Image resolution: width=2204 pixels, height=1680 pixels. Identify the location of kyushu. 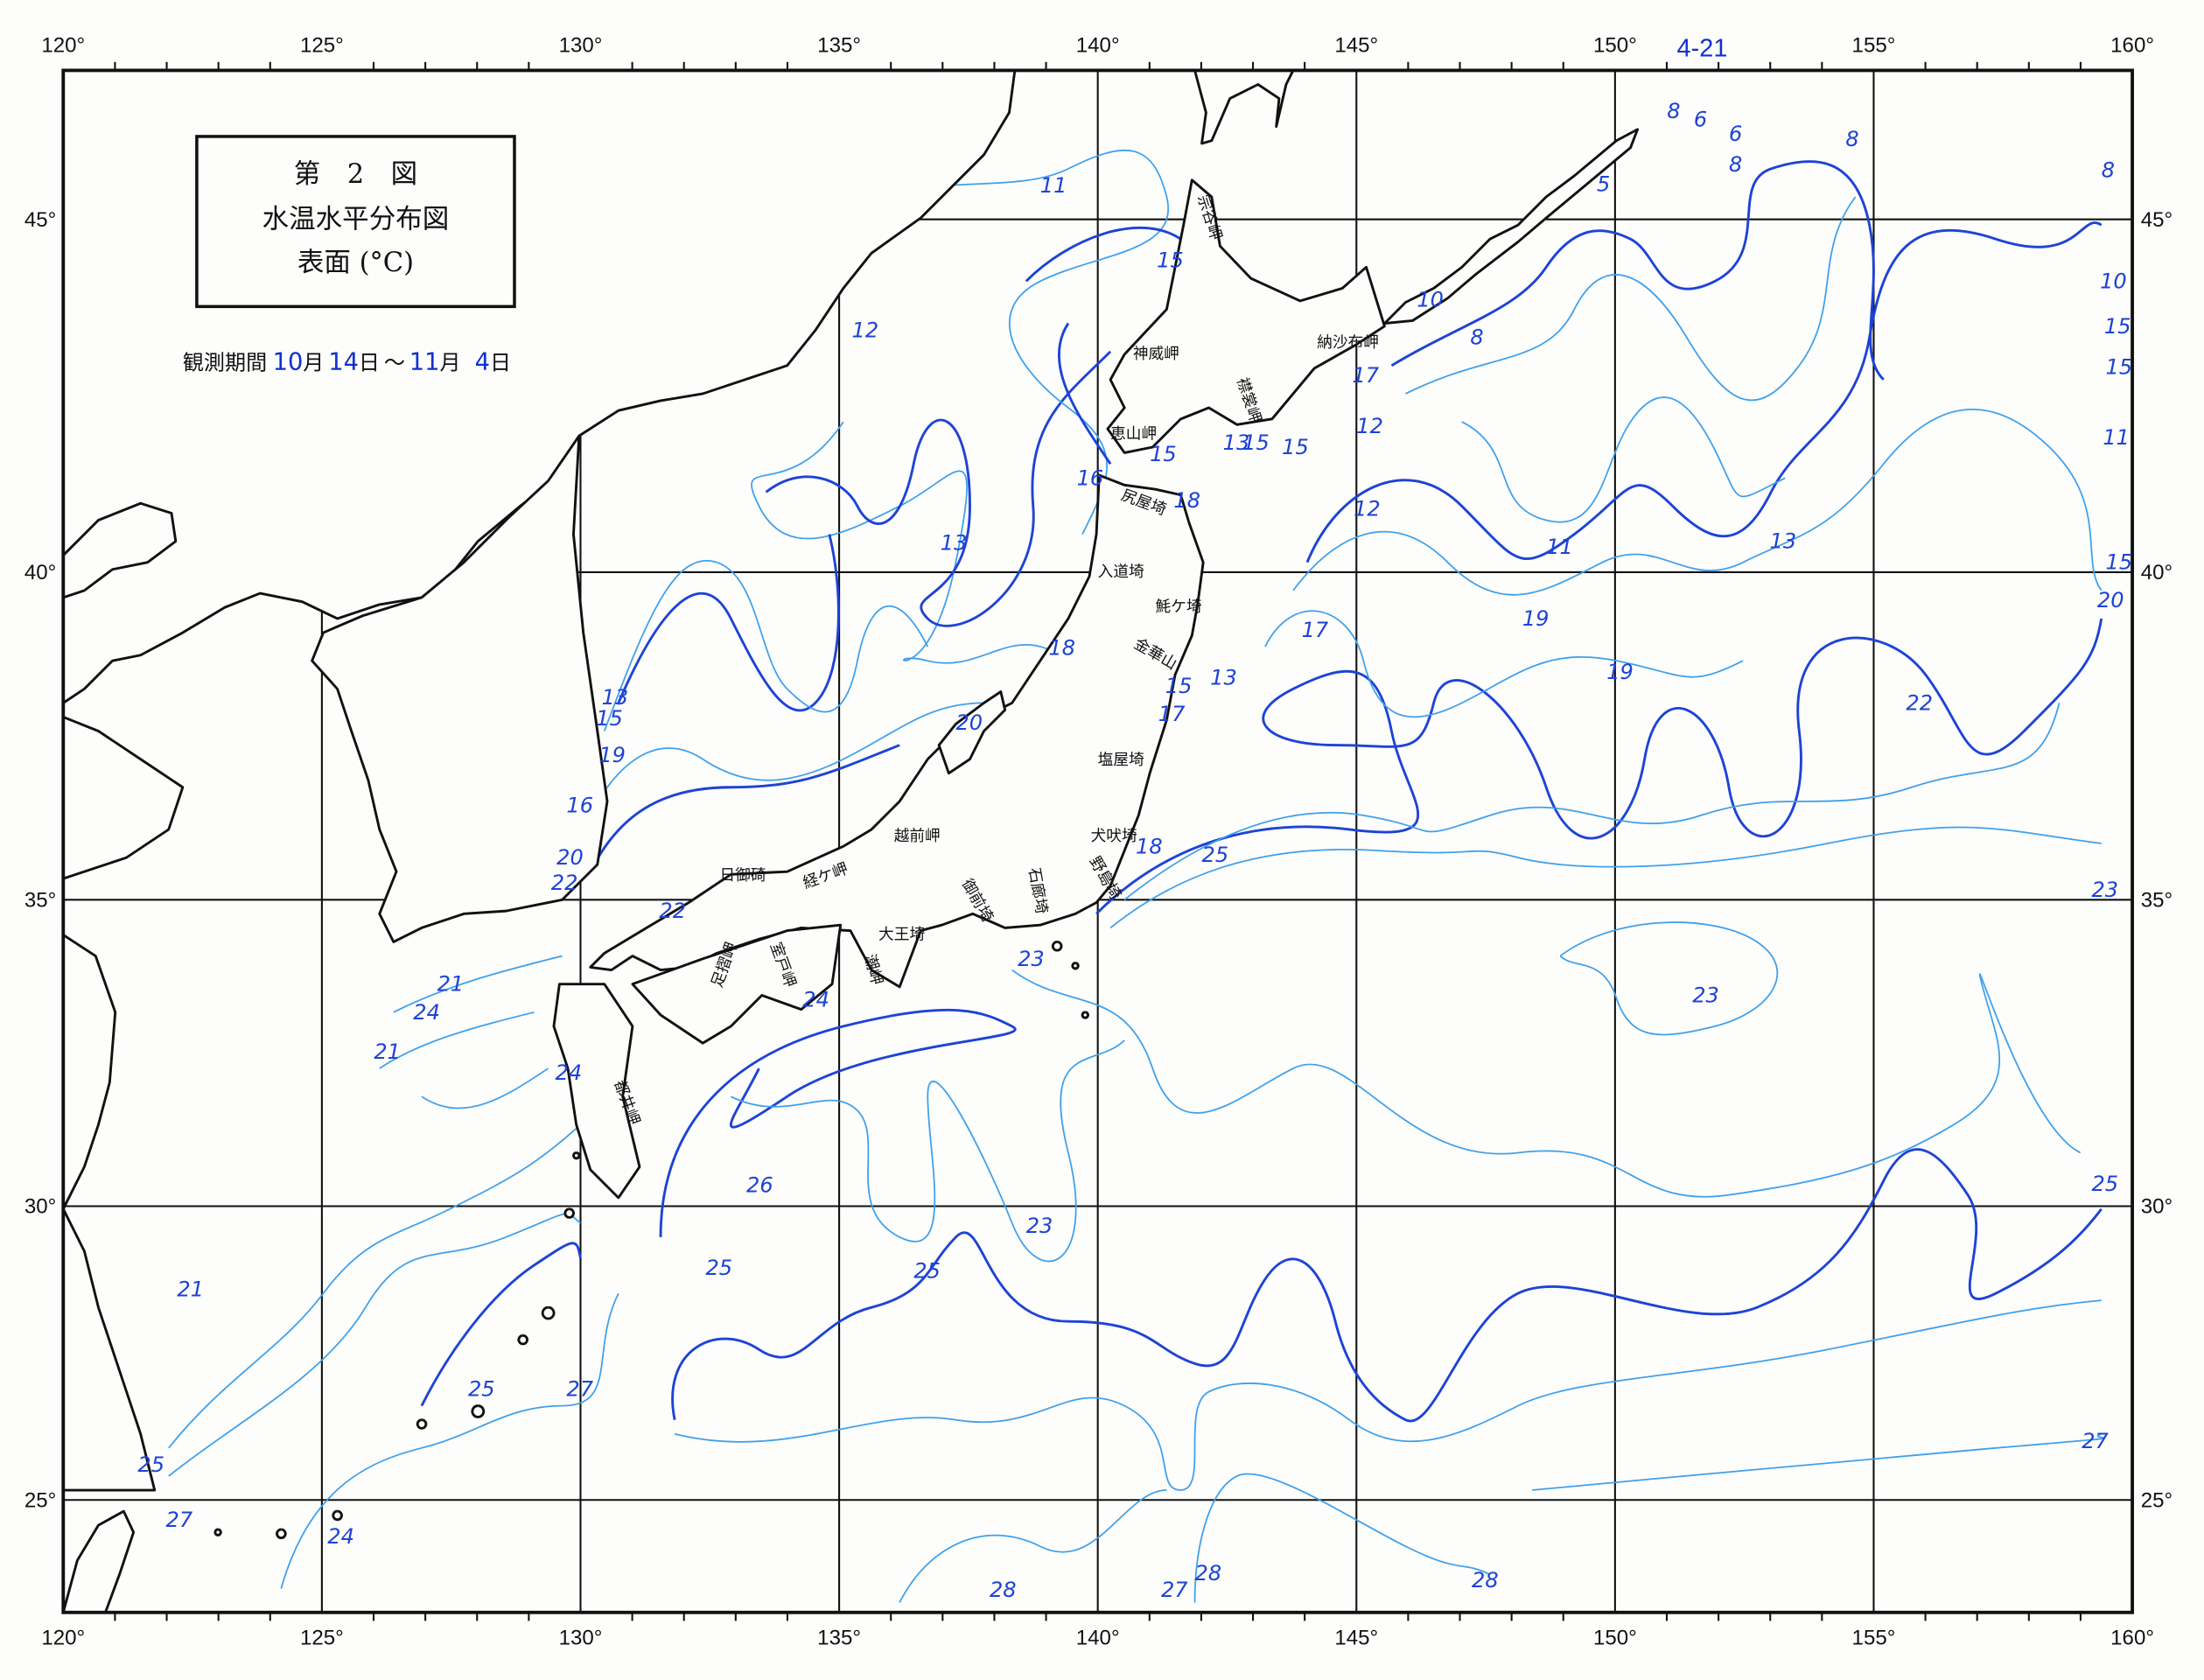
(596, 1091).